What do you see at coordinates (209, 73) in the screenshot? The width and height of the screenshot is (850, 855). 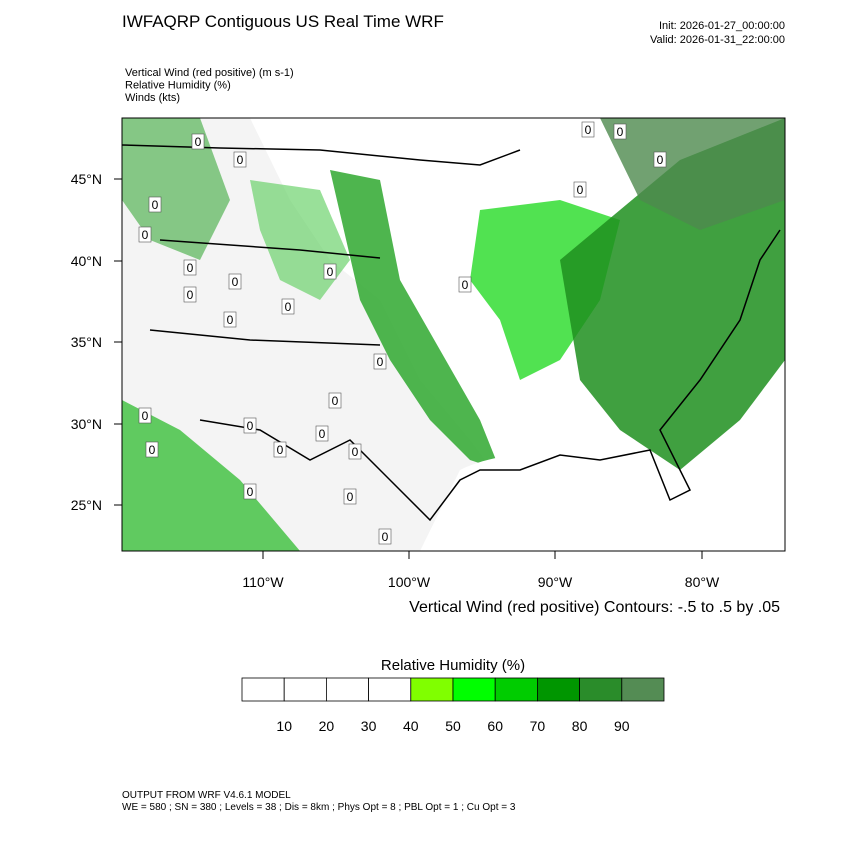 I see `field-name: Vertical Wind (red positive) (m s-1)` at bounding box center [209, 73].